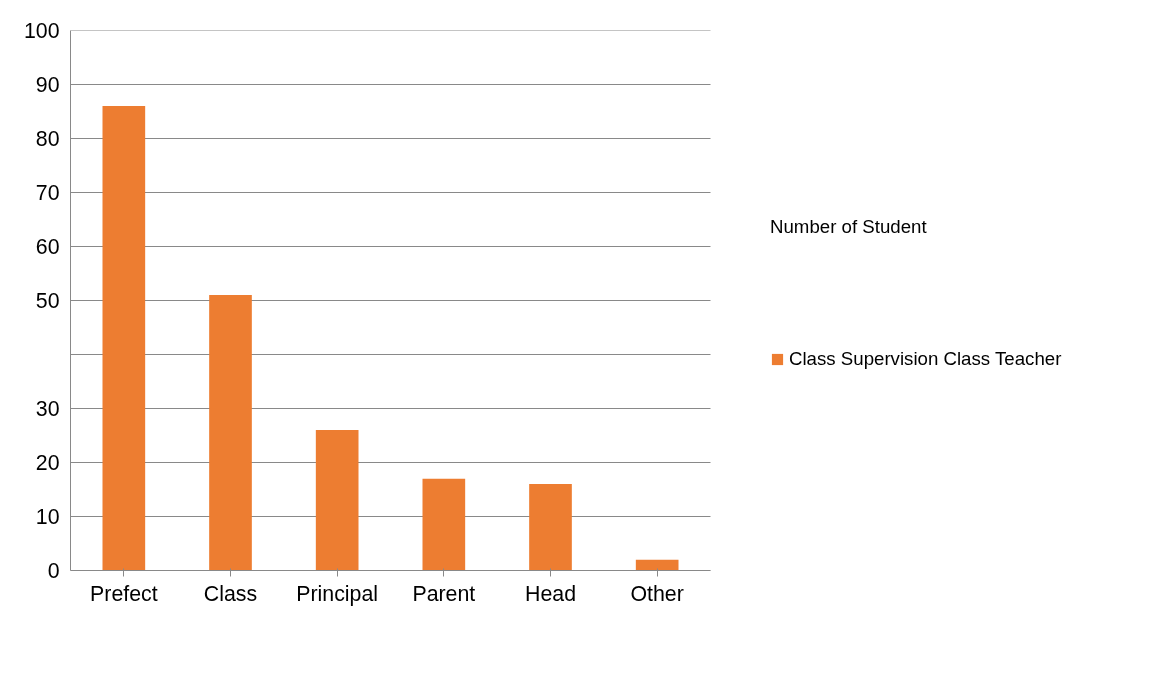 This screenshot has width=1156, height=675. Describe the element at coordinates (551, 593) in the screenshot. I see `x-tick-label: Head` at that location.